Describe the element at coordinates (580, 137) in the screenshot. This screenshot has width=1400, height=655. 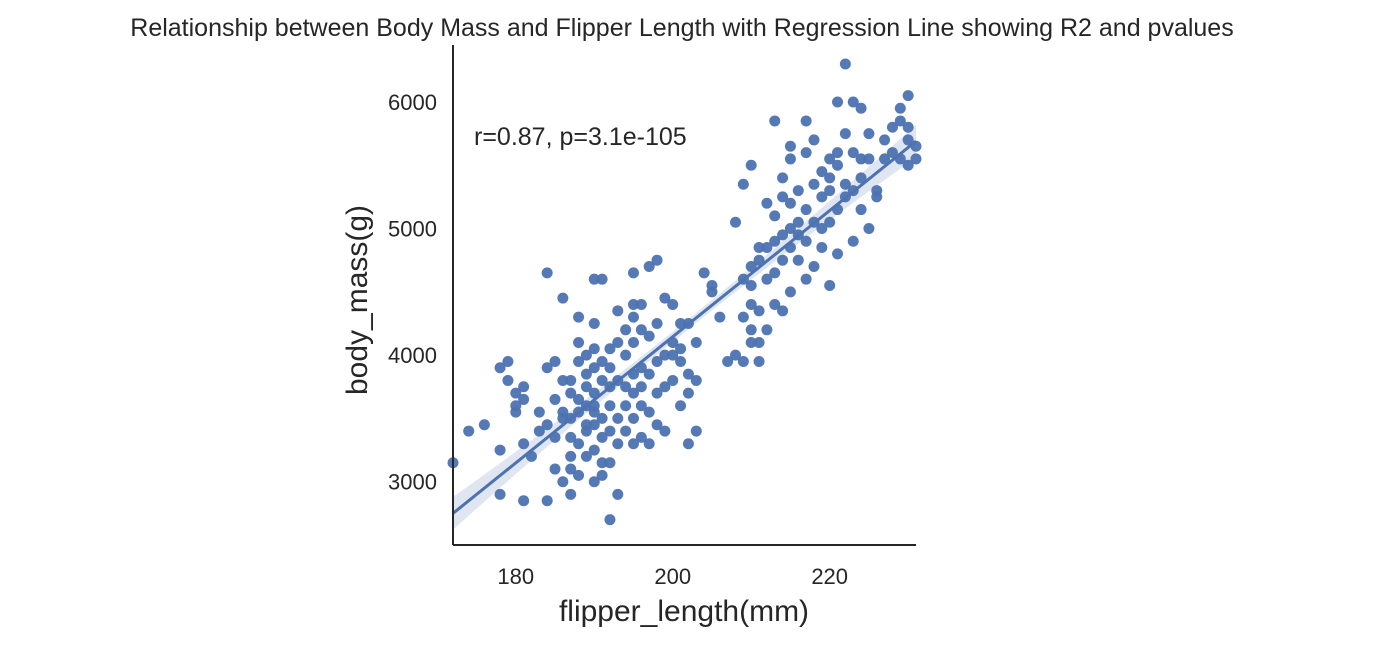
I see `correlation-annotation: r=0.87, p=3.1e-105` at that location.